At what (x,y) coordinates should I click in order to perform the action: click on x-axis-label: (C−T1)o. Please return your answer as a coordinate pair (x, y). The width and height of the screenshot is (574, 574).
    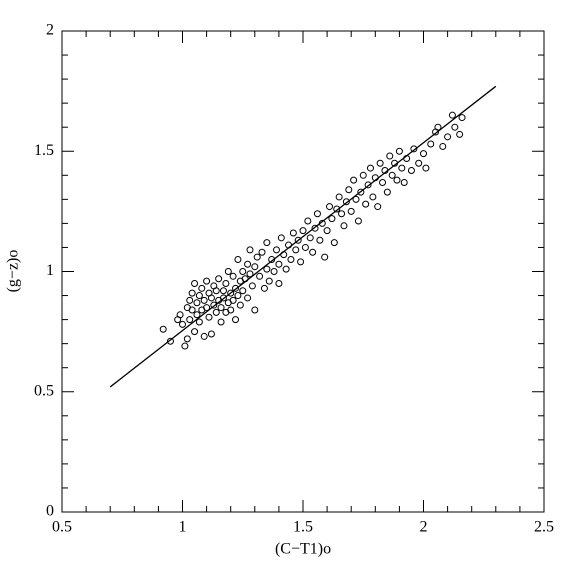
    Looking at the image, I should click on (303, 549).